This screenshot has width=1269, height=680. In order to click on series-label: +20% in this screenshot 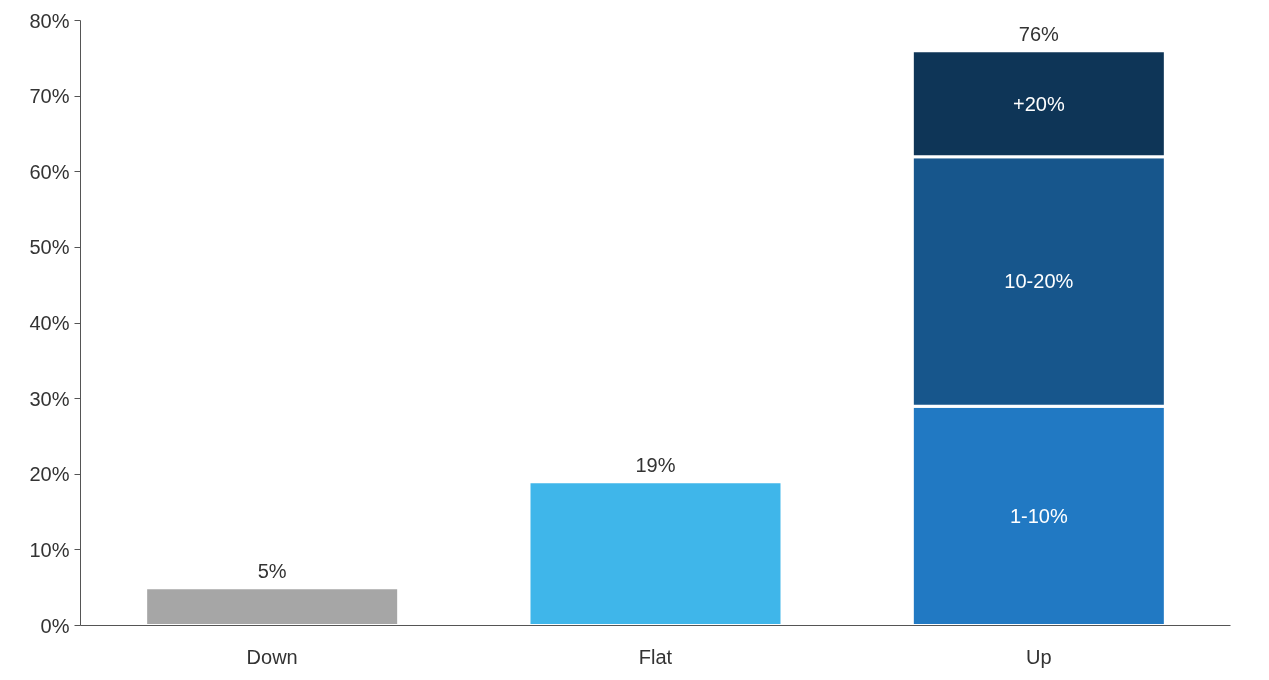, I will do `click(1038, 103)`.